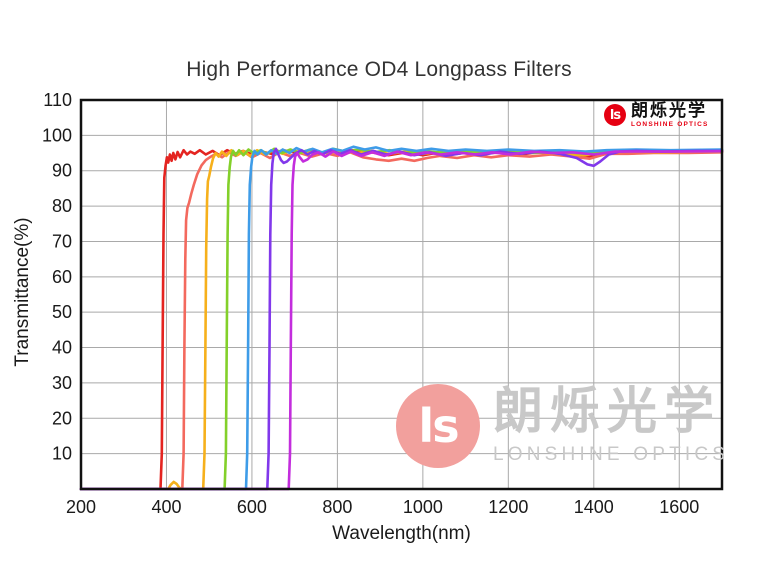  I want to click on x-tick-label: 1000, so click(423, 507).